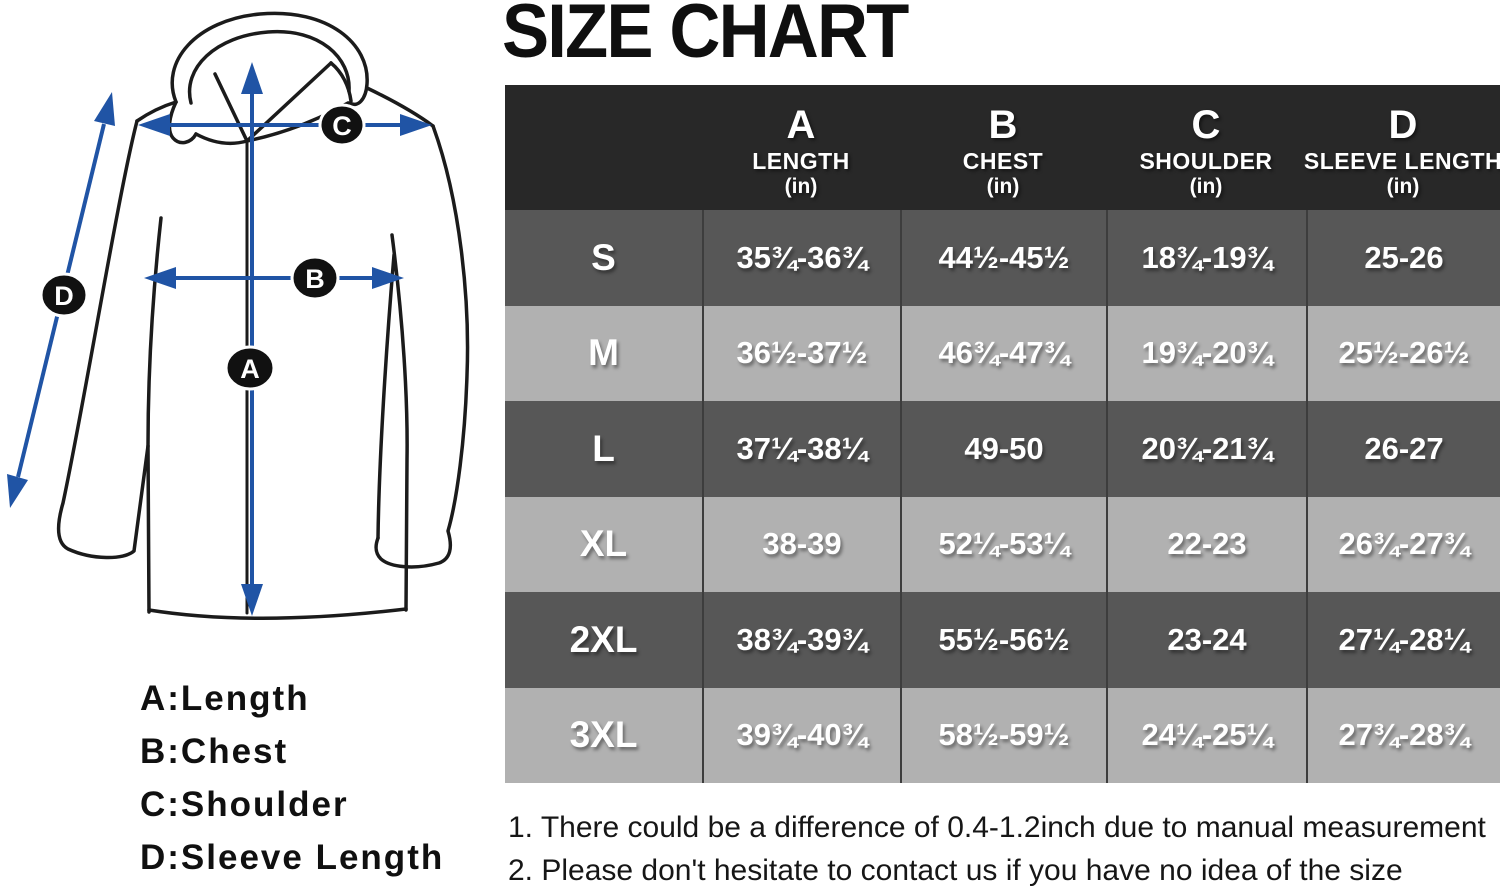  I want to click on badge-c: C, so click(342, 125).